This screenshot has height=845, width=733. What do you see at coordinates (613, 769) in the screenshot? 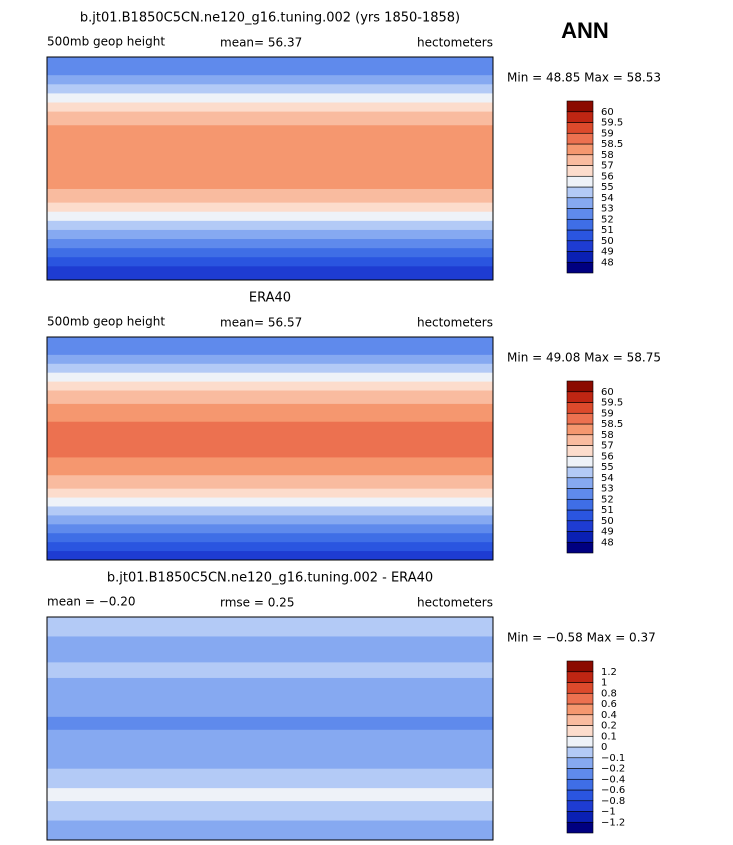
I see `colorbar-label: −0.2` at bounding box center [613, 769].